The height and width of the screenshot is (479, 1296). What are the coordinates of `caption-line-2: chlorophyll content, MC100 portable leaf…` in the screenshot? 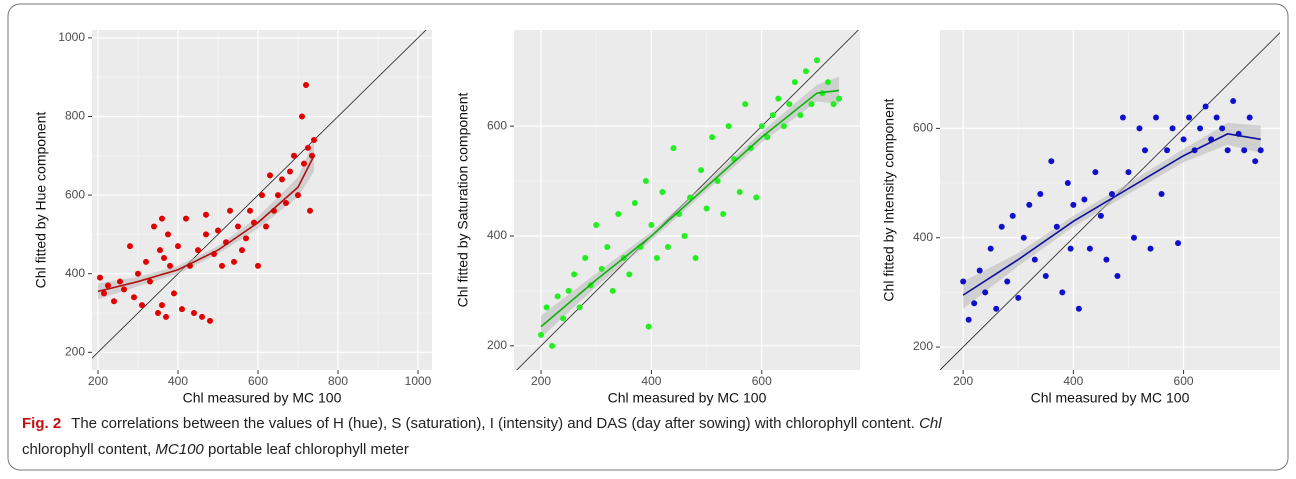 It's located at (215, 449).